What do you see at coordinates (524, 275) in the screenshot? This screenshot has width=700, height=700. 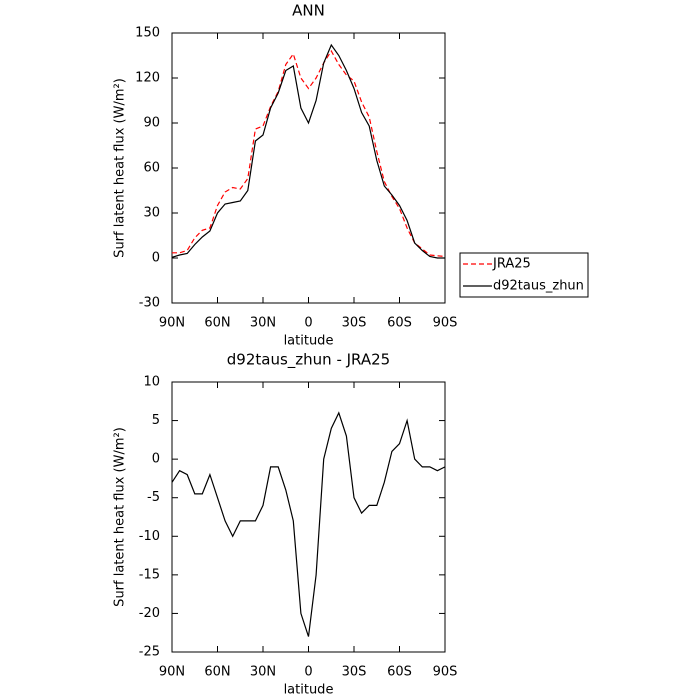 I see `legend-box` at bounding box center [524, 275].